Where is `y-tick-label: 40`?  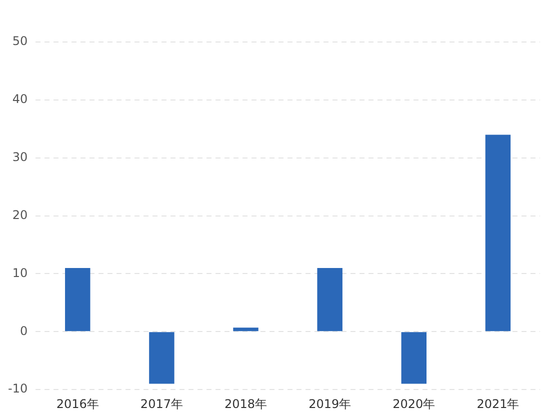 y-tick-label: 40 is located at coordinates (20, 99).